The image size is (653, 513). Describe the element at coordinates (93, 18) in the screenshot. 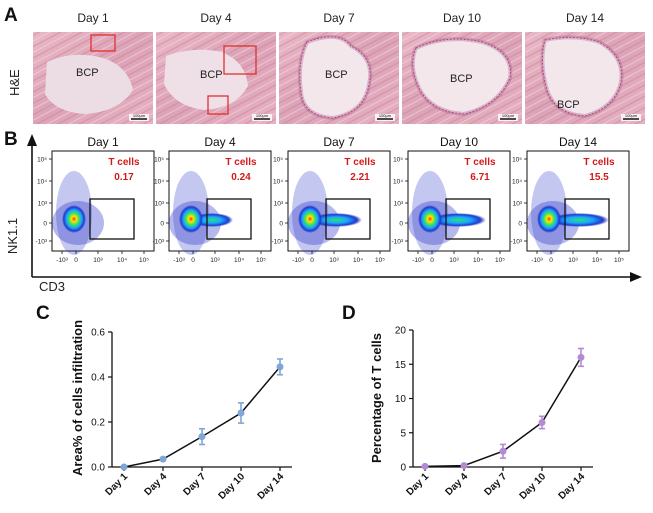

I see `he-day-label: Day 1` at that location.